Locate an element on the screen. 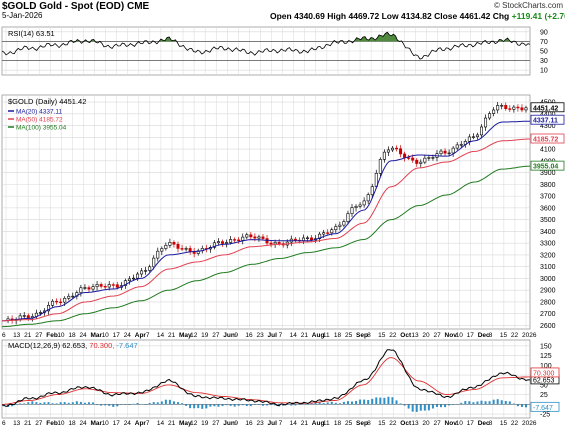 The width and height of the screenshot is (565, 428). x-axis-label: 19 is located at coordinates (205, 423).